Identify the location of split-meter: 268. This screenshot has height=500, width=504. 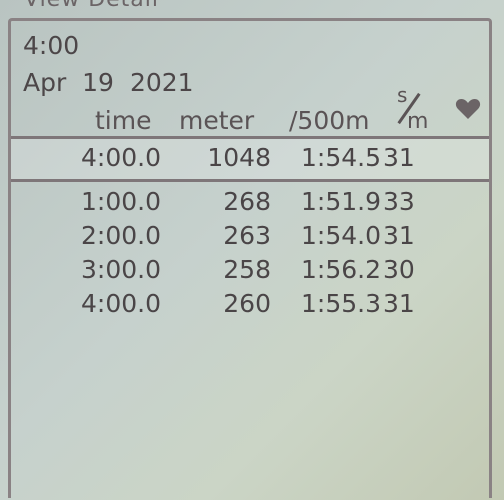
(247, 201).